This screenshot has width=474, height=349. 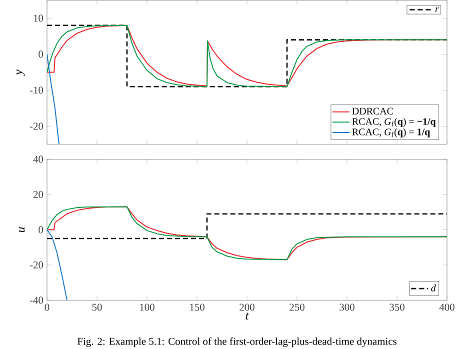 What do you see at coordinates (347, 307) in the screenshot?
I see `x-tick-label: 300` at bounding box center [347, 307].